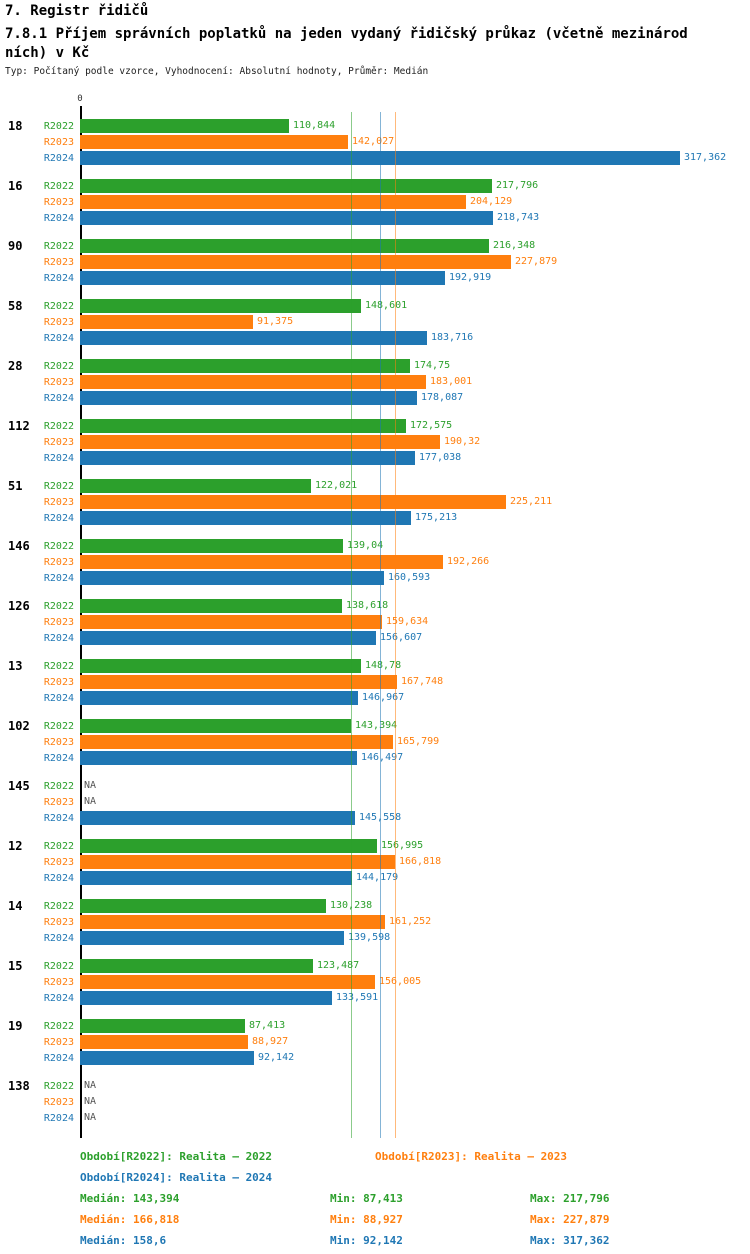 The image size is (750, 1254). Describe the element at coordinates (394, 202) in the screenshot. I see `bar-row: R2023 204,129` at that location.